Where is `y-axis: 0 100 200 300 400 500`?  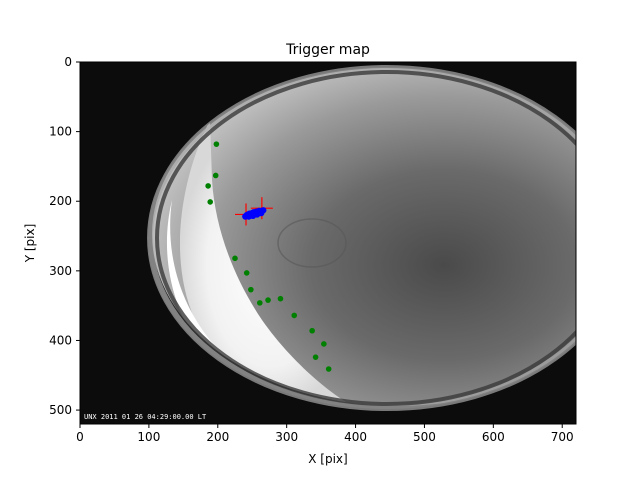 y-axis: 0 100 200 300 400 500 is located at coordinates (64, 236).